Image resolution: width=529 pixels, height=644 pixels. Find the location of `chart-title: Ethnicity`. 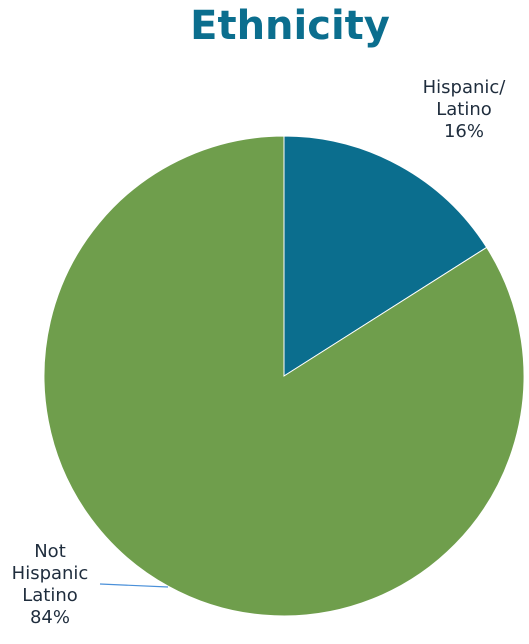

chart-title: Ethnicity is located at coordinates (290, 26).